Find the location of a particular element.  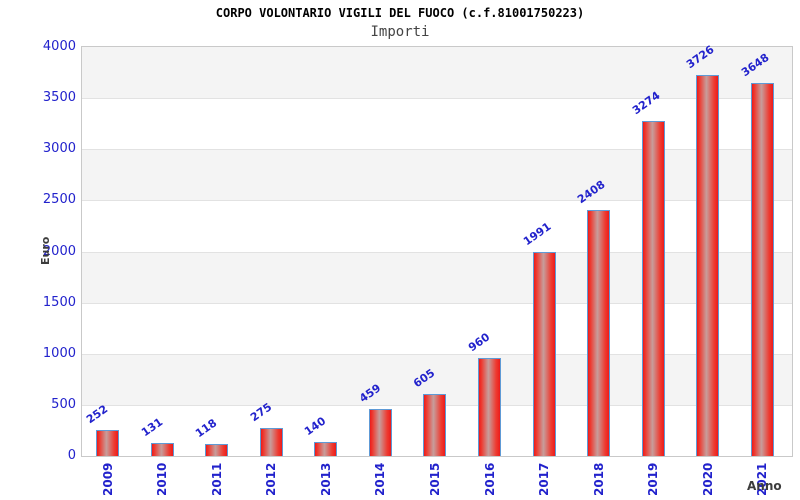

y-tick-label: 0 is located at coordinates (71, 455).